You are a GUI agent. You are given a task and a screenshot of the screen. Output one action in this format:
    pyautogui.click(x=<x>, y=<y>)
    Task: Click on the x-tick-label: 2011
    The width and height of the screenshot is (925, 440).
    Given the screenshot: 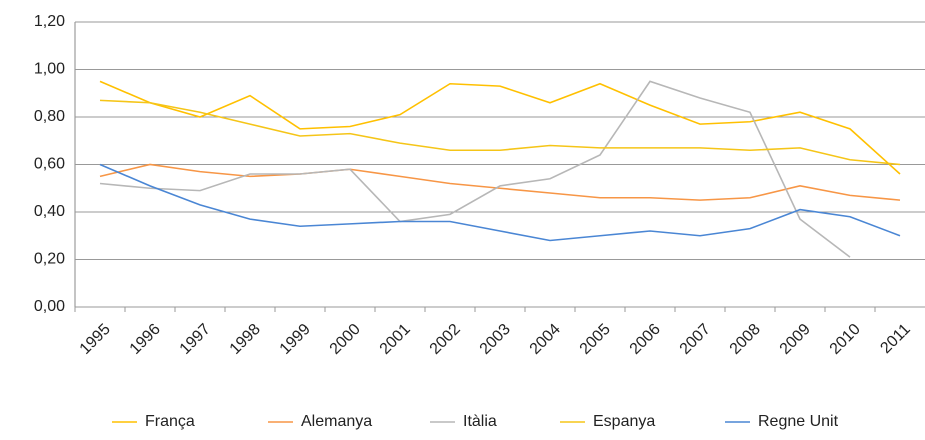 What is the action you would take?
    pyautogui.click(x=895, y=339)
    